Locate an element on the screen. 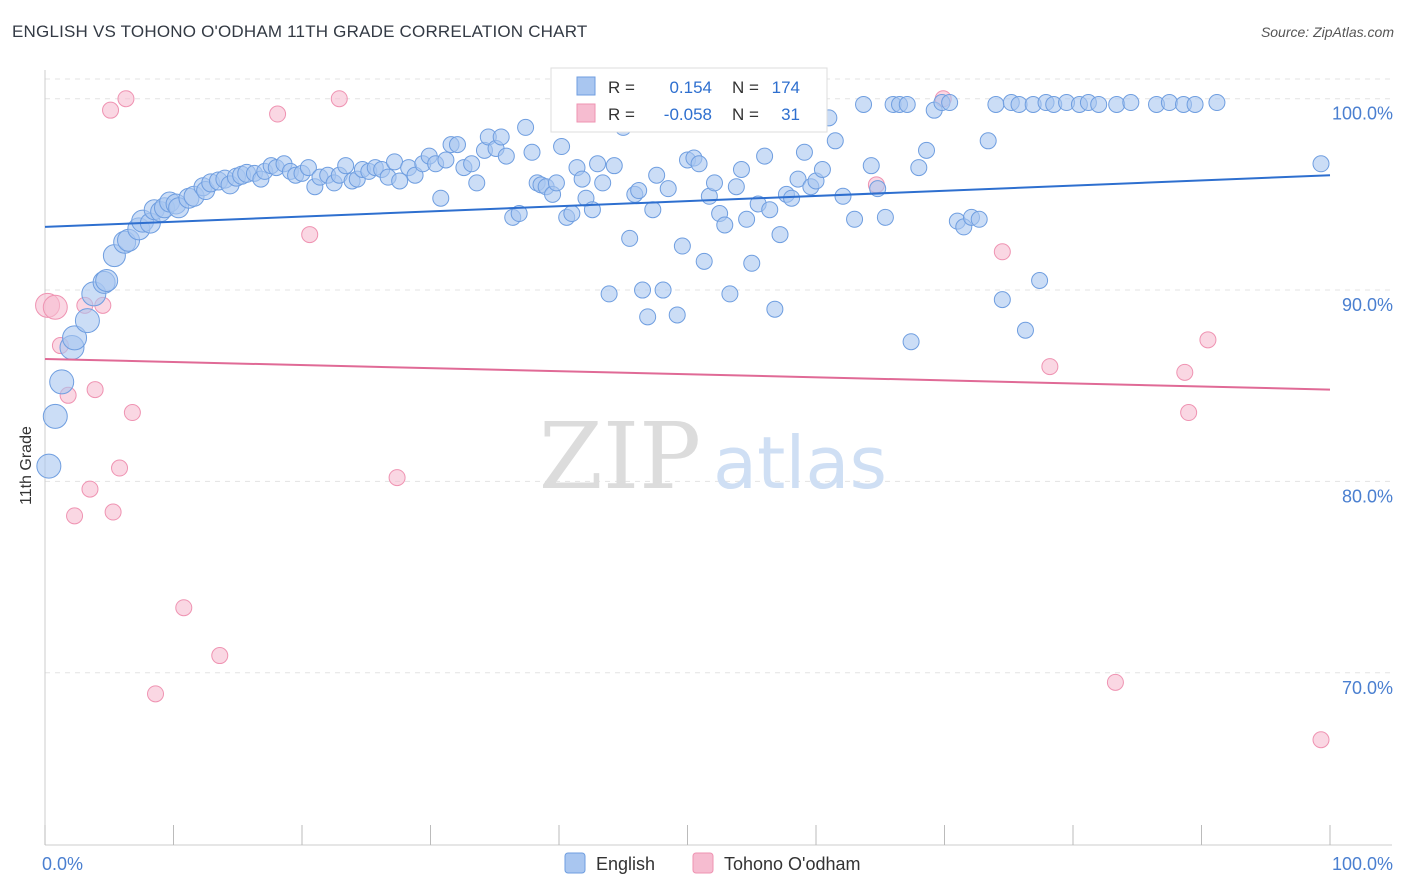 This screenshot has width=1406, height=892. source-label: Source: ZipAtlas.com is located at coordinates (1327, 32).